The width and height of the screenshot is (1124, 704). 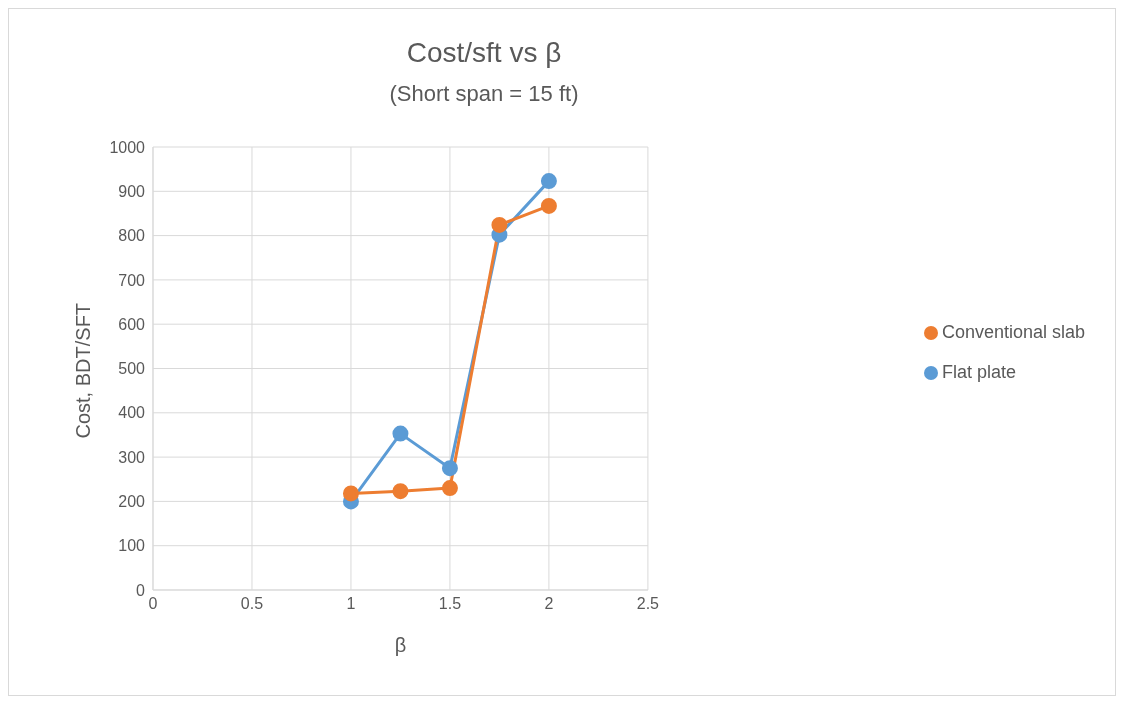 I want to click on y-tick-label: 100, so click(x=132, y=546).